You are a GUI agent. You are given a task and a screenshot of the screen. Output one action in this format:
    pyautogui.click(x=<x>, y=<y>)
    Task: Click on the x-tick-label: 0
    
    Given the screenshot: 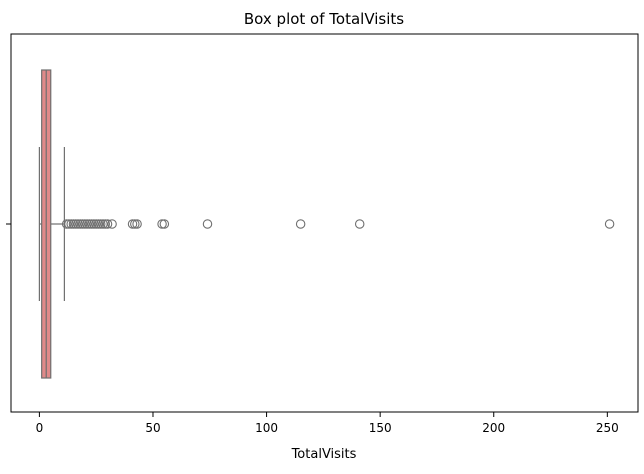 What is the action you would take?
    pyautogui.click(x=40, y=428)
    